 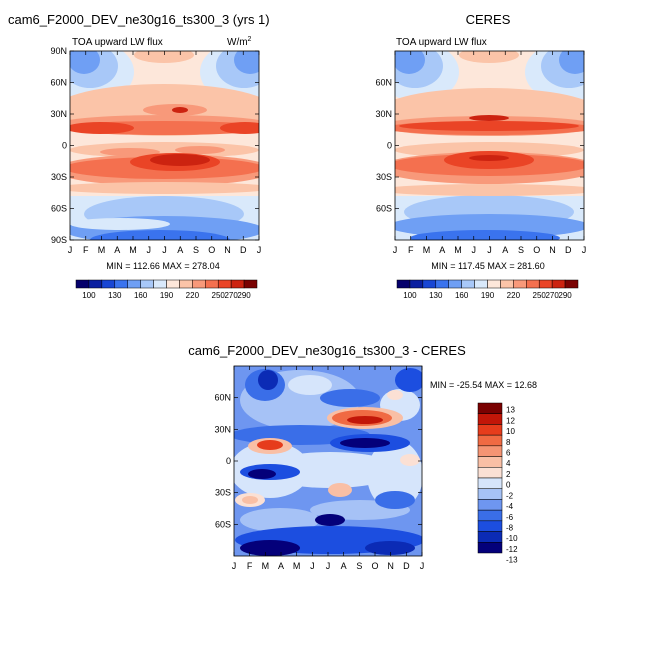 What do you see at coordinates (508, 442) in the screenshot?
I see `colorbar-label: 8` at bounding box center [508, 442].